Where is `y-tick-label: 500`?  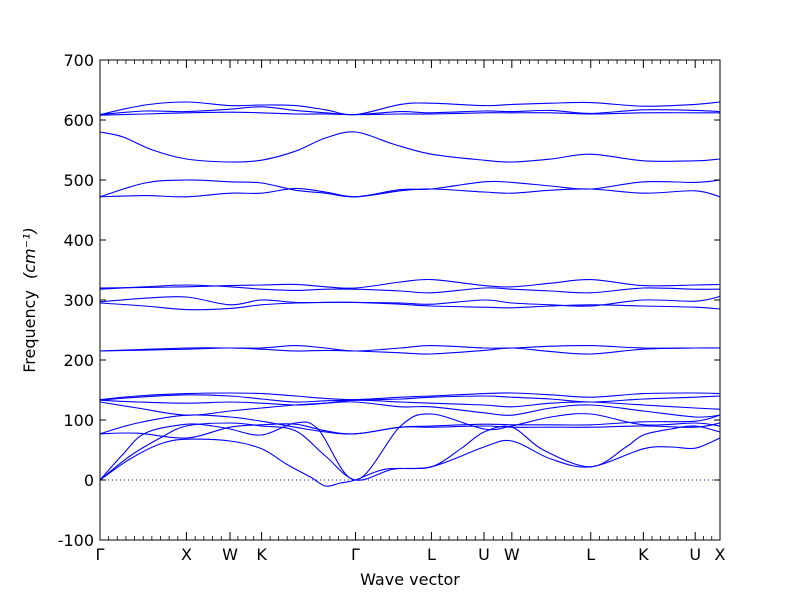
y-tick-label: 500 is located at coordinates (78, 180).